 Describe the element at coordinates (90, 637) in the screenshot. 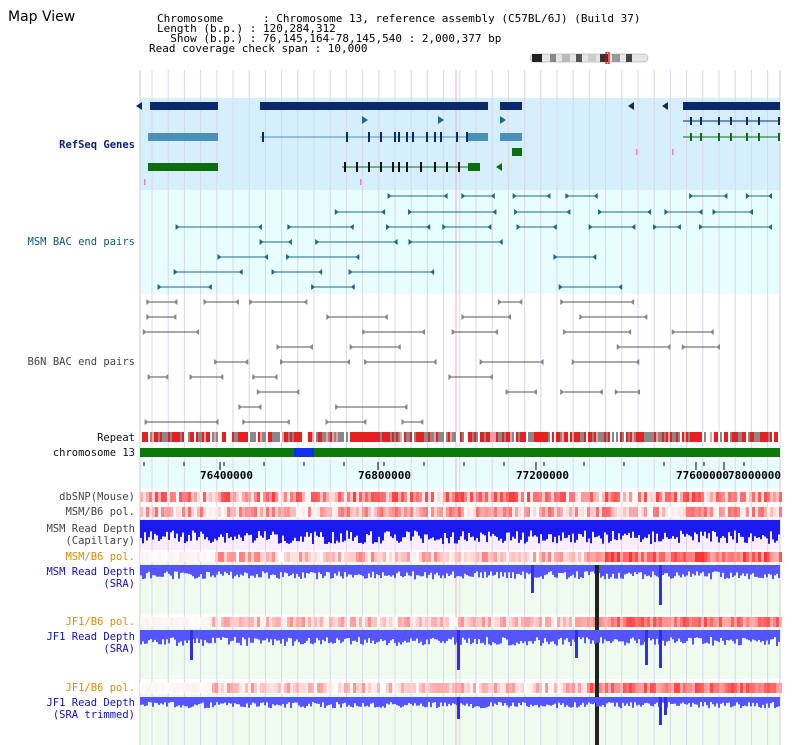

I see `jf1-sra-label-1: JF1 Read Depth` at that location.